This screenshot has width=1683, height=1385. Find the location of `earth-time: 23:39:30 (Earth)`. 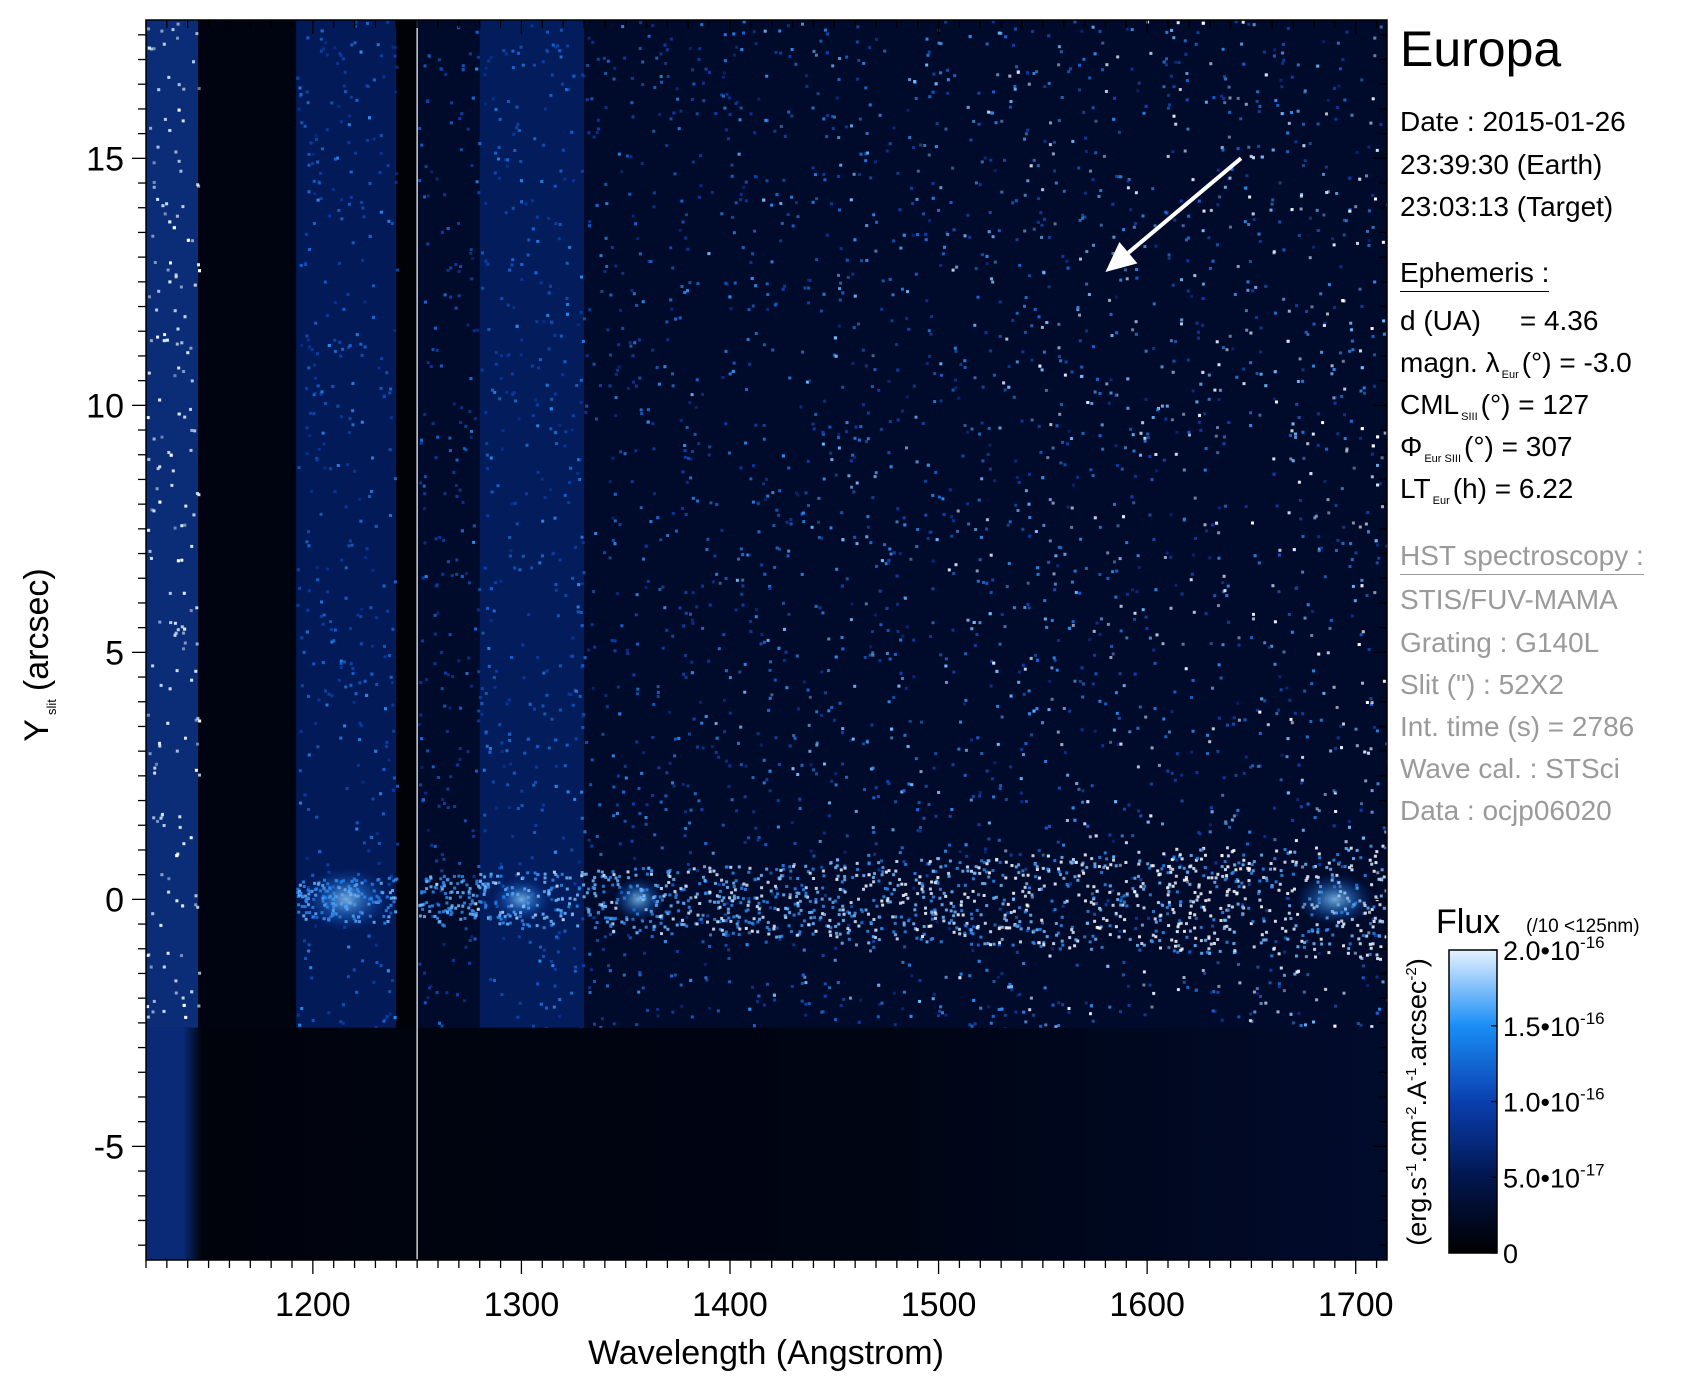

earth-time: 23:39:30 (Earth) is located at coordinates (1501, 164).